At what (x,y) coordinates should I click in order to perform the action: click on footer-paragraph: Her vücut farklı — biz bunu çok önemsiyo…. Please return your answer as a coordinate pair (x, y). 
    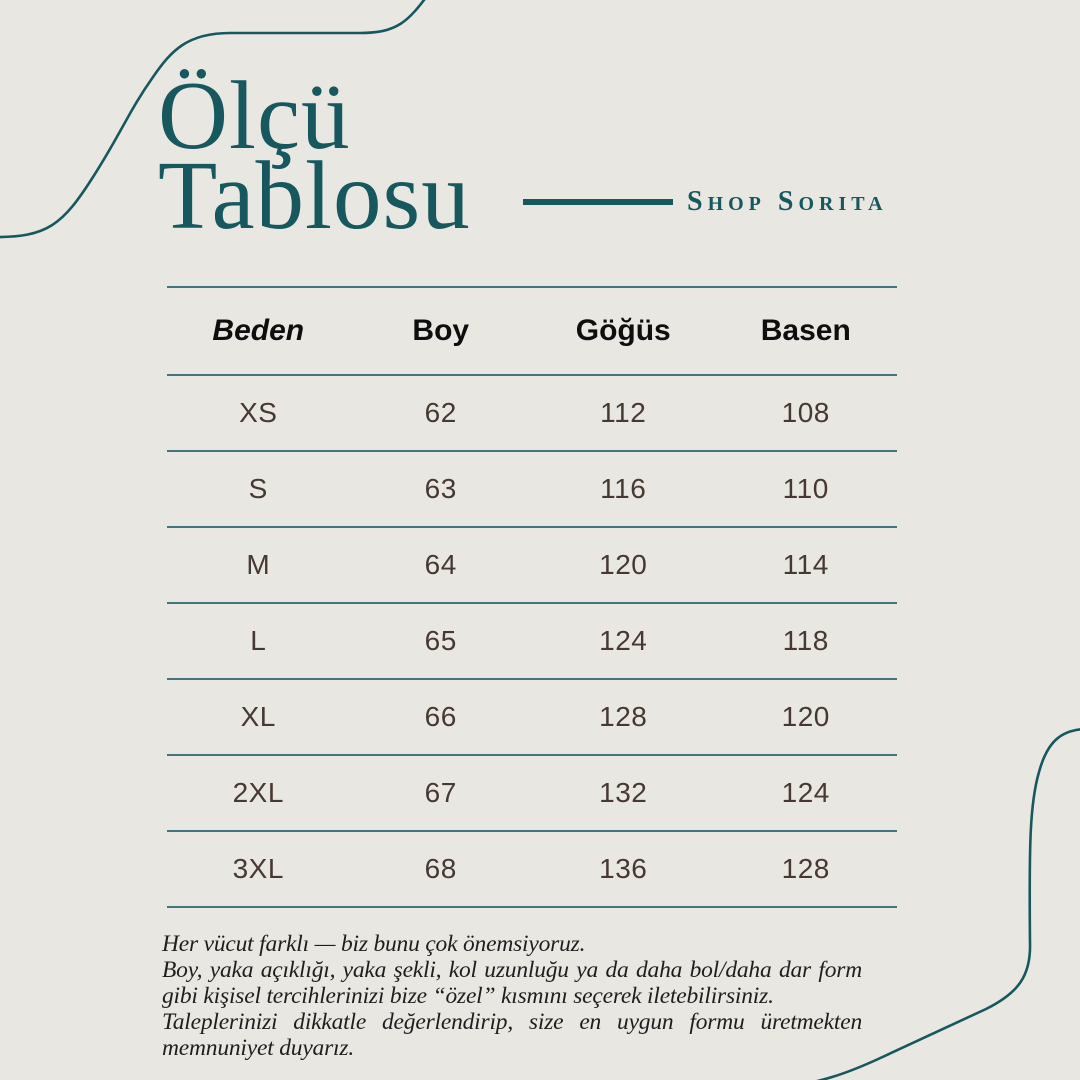
    Looking at the image, I should click on (374, 944).